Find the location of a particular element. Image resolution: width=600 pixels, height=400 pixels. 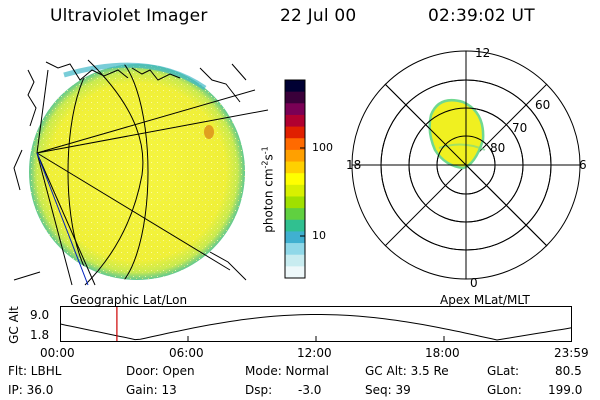

polar-caption: Apex MLat/MLT is located at coordinates (485, 300).